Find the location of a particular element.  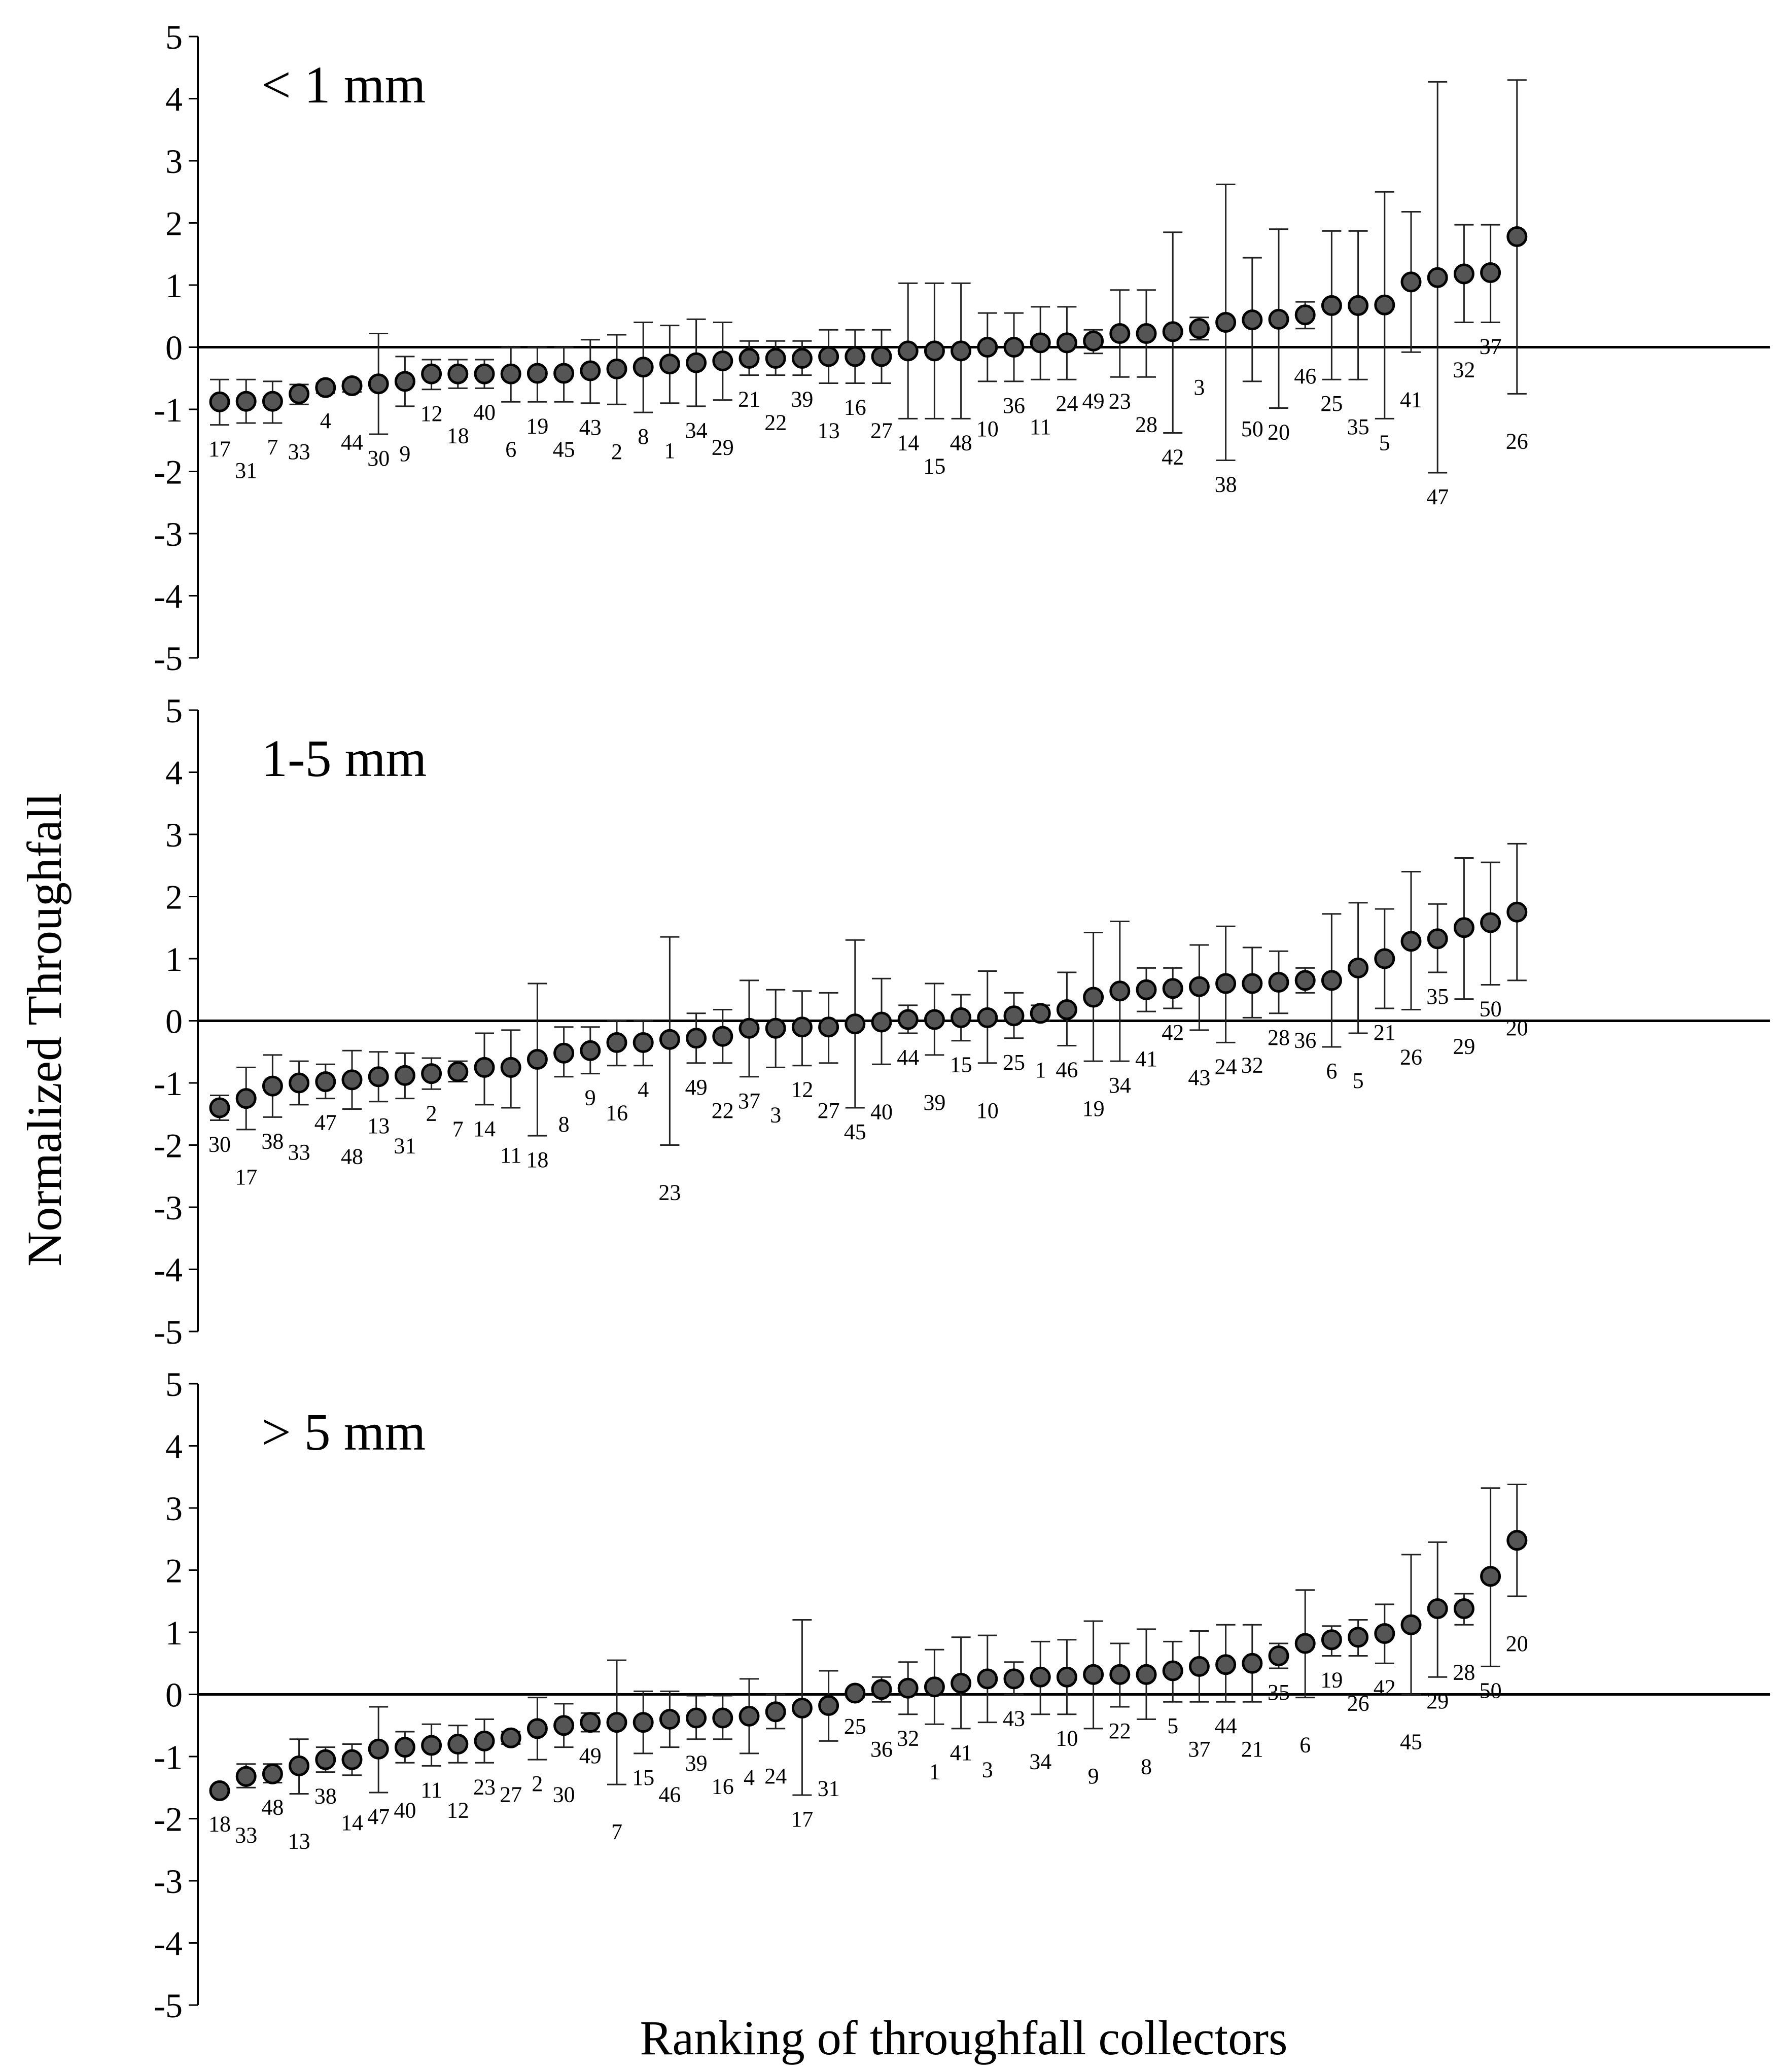

point-label: 10 is located at coordinates (987, 1110).